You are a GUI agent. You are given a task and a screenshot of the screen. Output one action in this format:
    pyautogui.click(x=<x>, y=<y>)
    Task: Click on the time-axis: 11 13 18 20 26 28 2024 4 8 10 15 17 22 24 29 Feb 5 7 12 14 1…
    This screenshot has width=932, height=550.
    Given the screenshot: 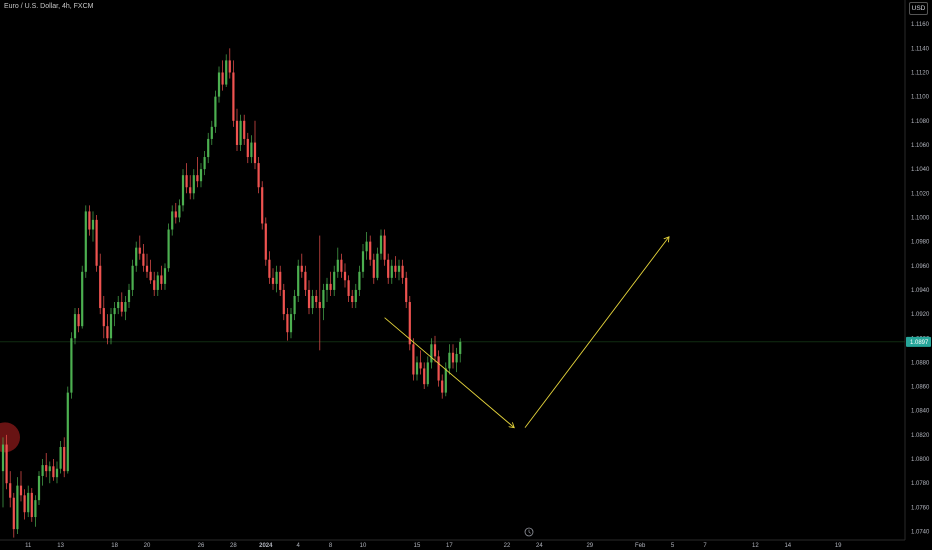 What is the action you would take?
    pyautogui.click(x=433, y=546)
    